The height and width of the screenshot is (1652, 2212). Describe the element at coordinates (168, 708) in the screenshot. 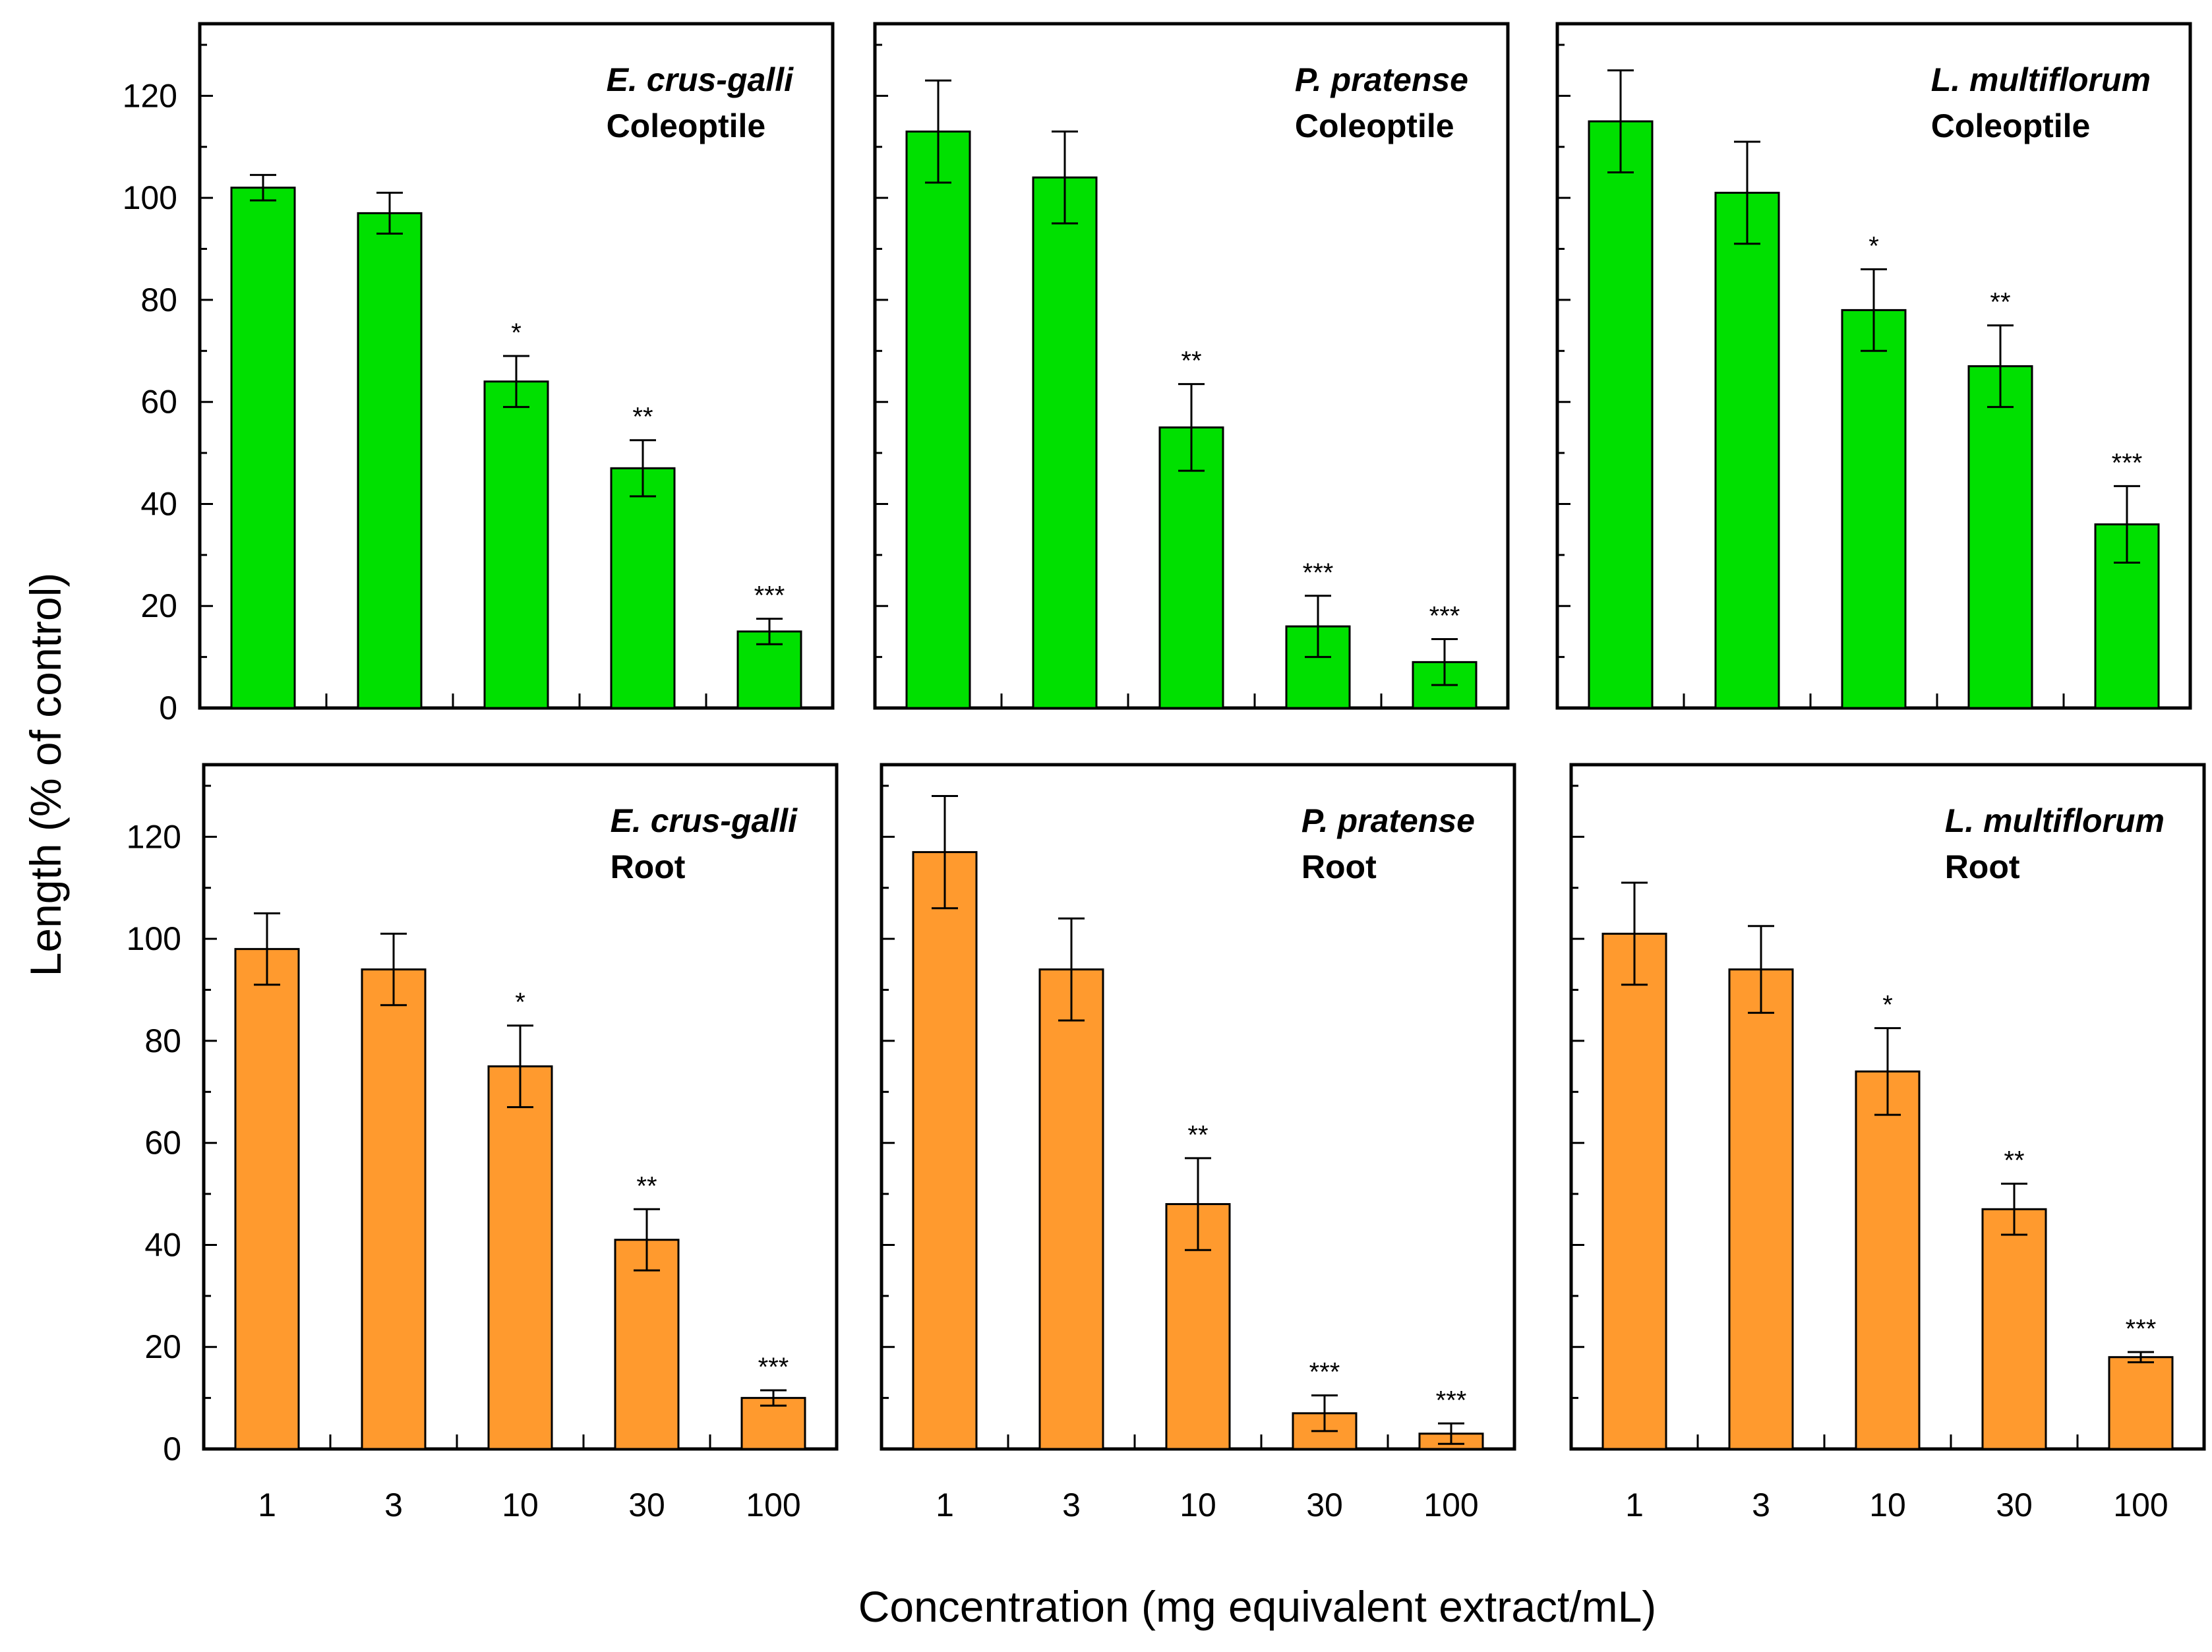

I see `y-tick-label: 0` at that location.